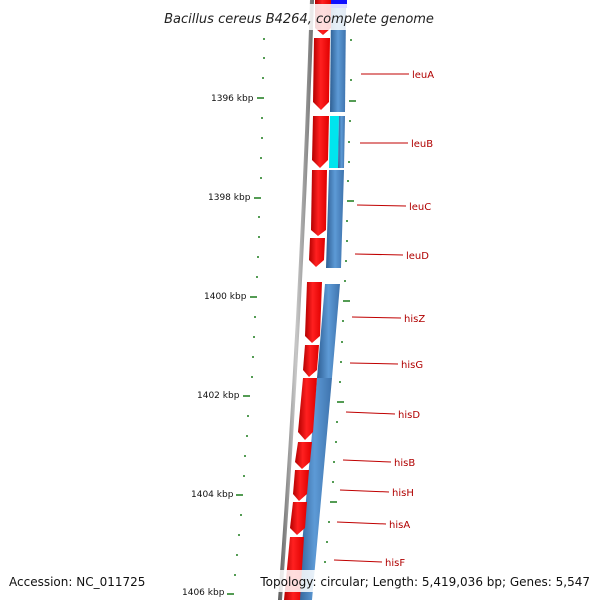 This screenshot has width=600, height=600. Describe the element at coordinates (218, 396) in the screenshot. I see `tick-label-1402: 1402 kbp` at that location.